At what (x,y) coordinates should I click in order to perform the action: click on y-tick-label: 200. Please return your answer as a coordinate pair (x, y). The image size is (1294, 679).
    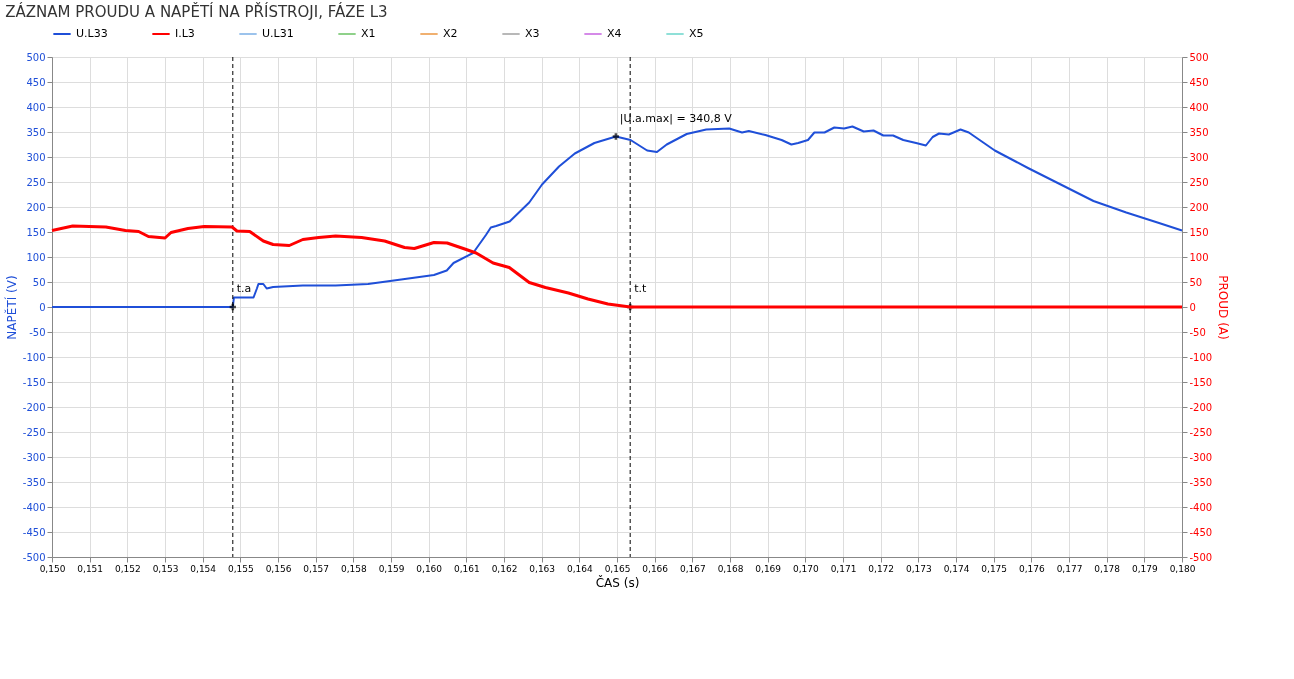
    Looking at the image, I should click on (36, 207).